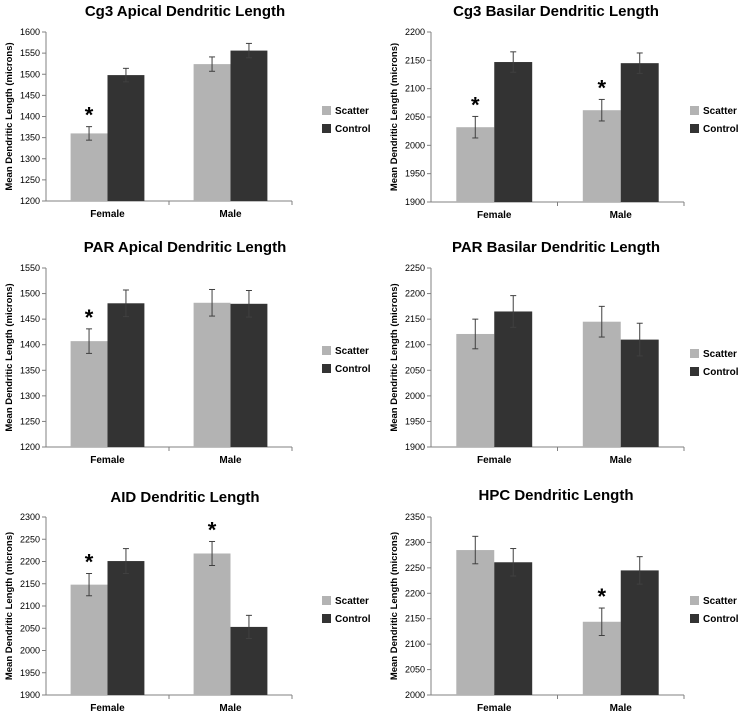 The width and height of the screenshot is (740, 721). I want to click on chart-5-ytick-label: 2100, so click(30, 606).